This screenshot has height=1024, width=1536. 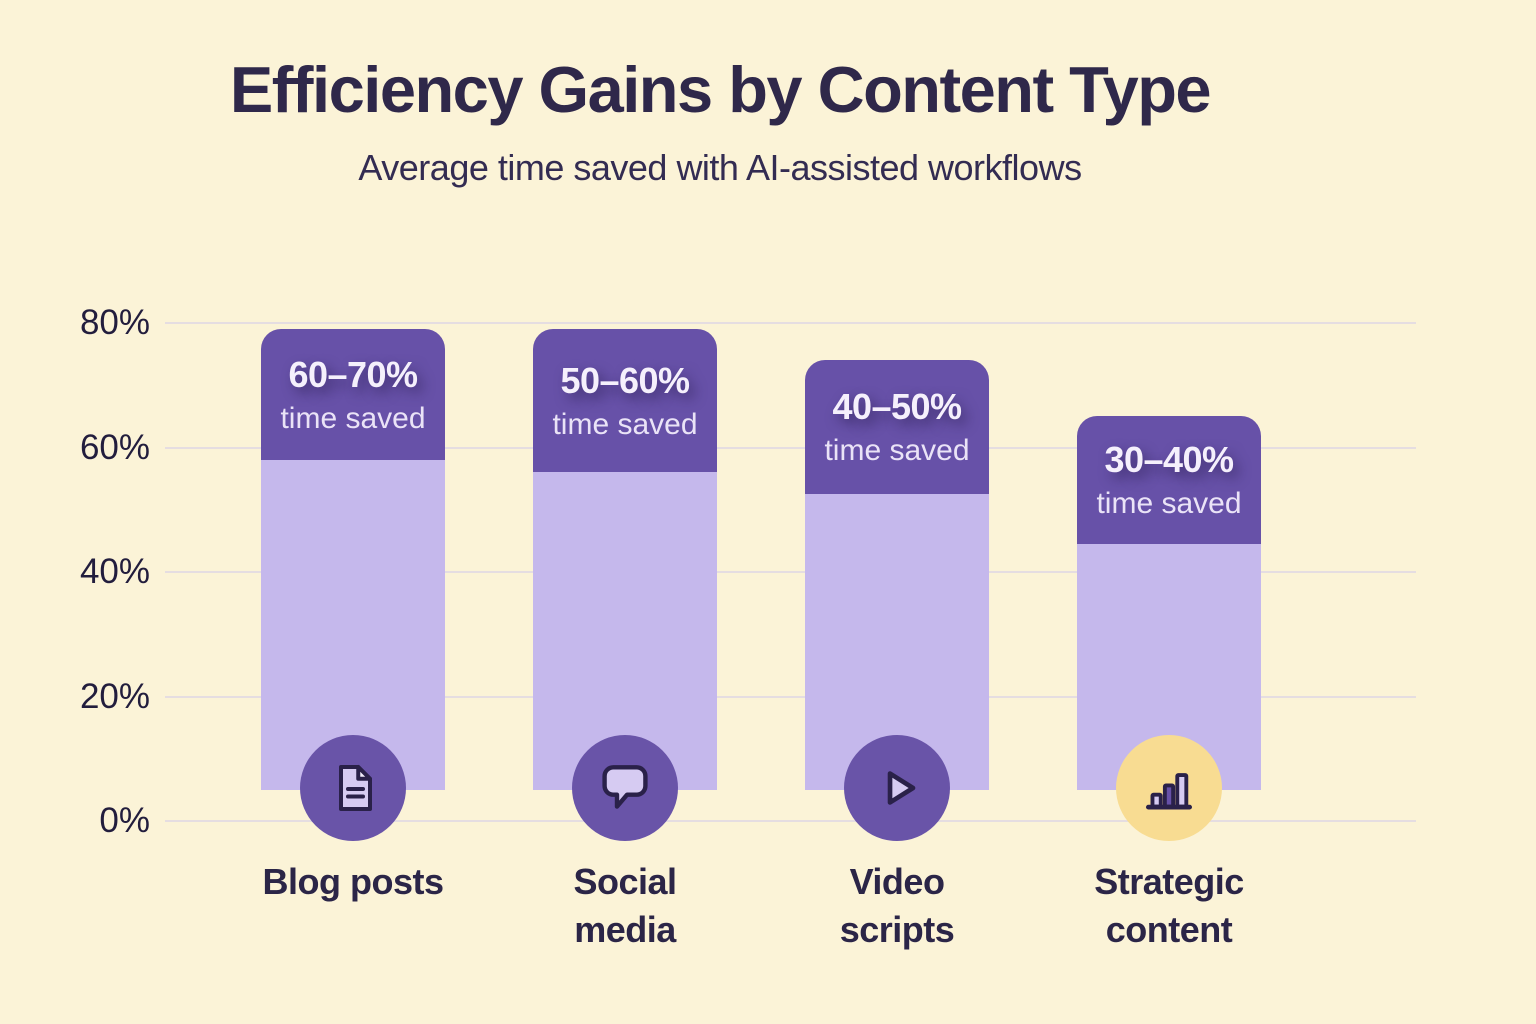 What do you see at coordinates (625, 881) in the screenshot?
I see `category-label-line: Social` at bounding box center [625, 881].